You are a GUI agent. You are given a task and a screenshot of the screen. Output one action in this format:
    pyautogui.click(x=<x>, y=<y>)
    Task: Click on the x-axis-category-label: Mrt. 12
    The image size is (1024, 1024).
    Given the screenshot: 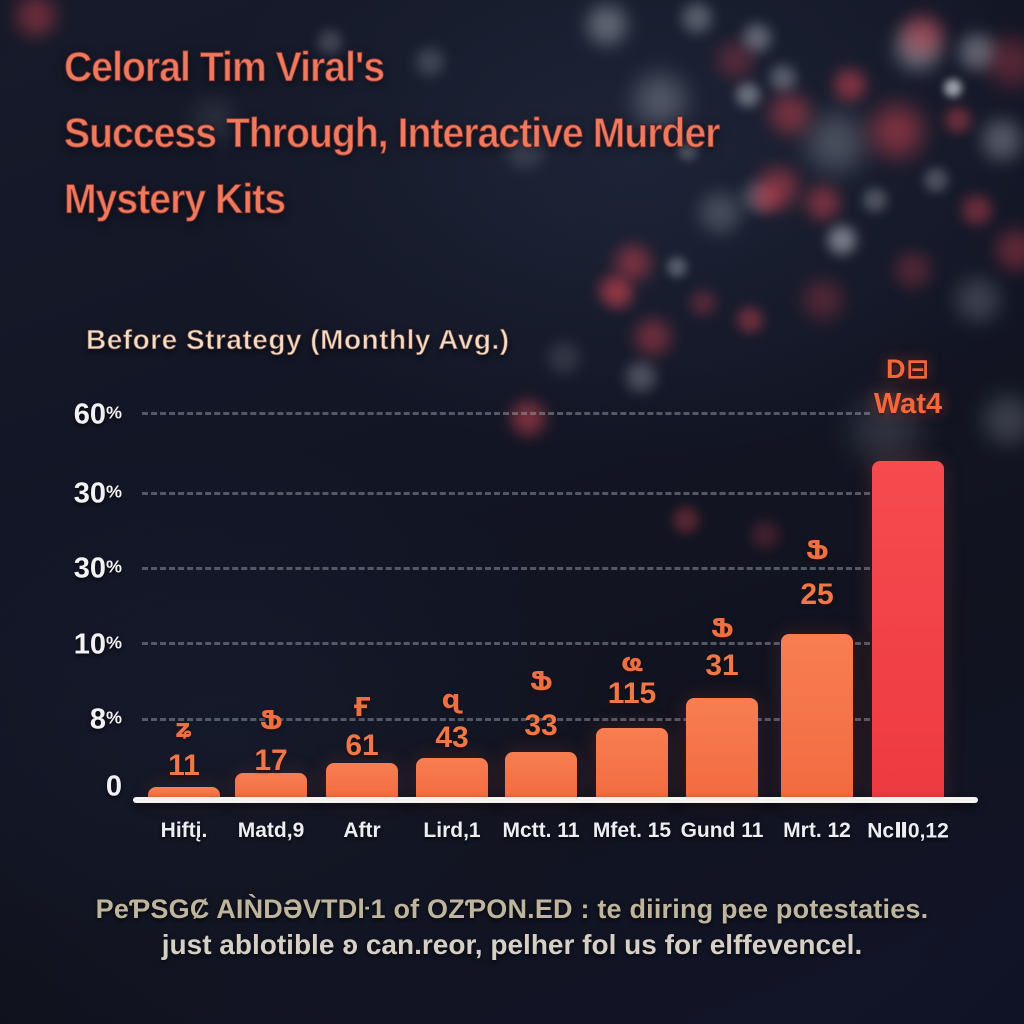 What is the action you would take?
    pyautogui.click(x=817, y=830)
    